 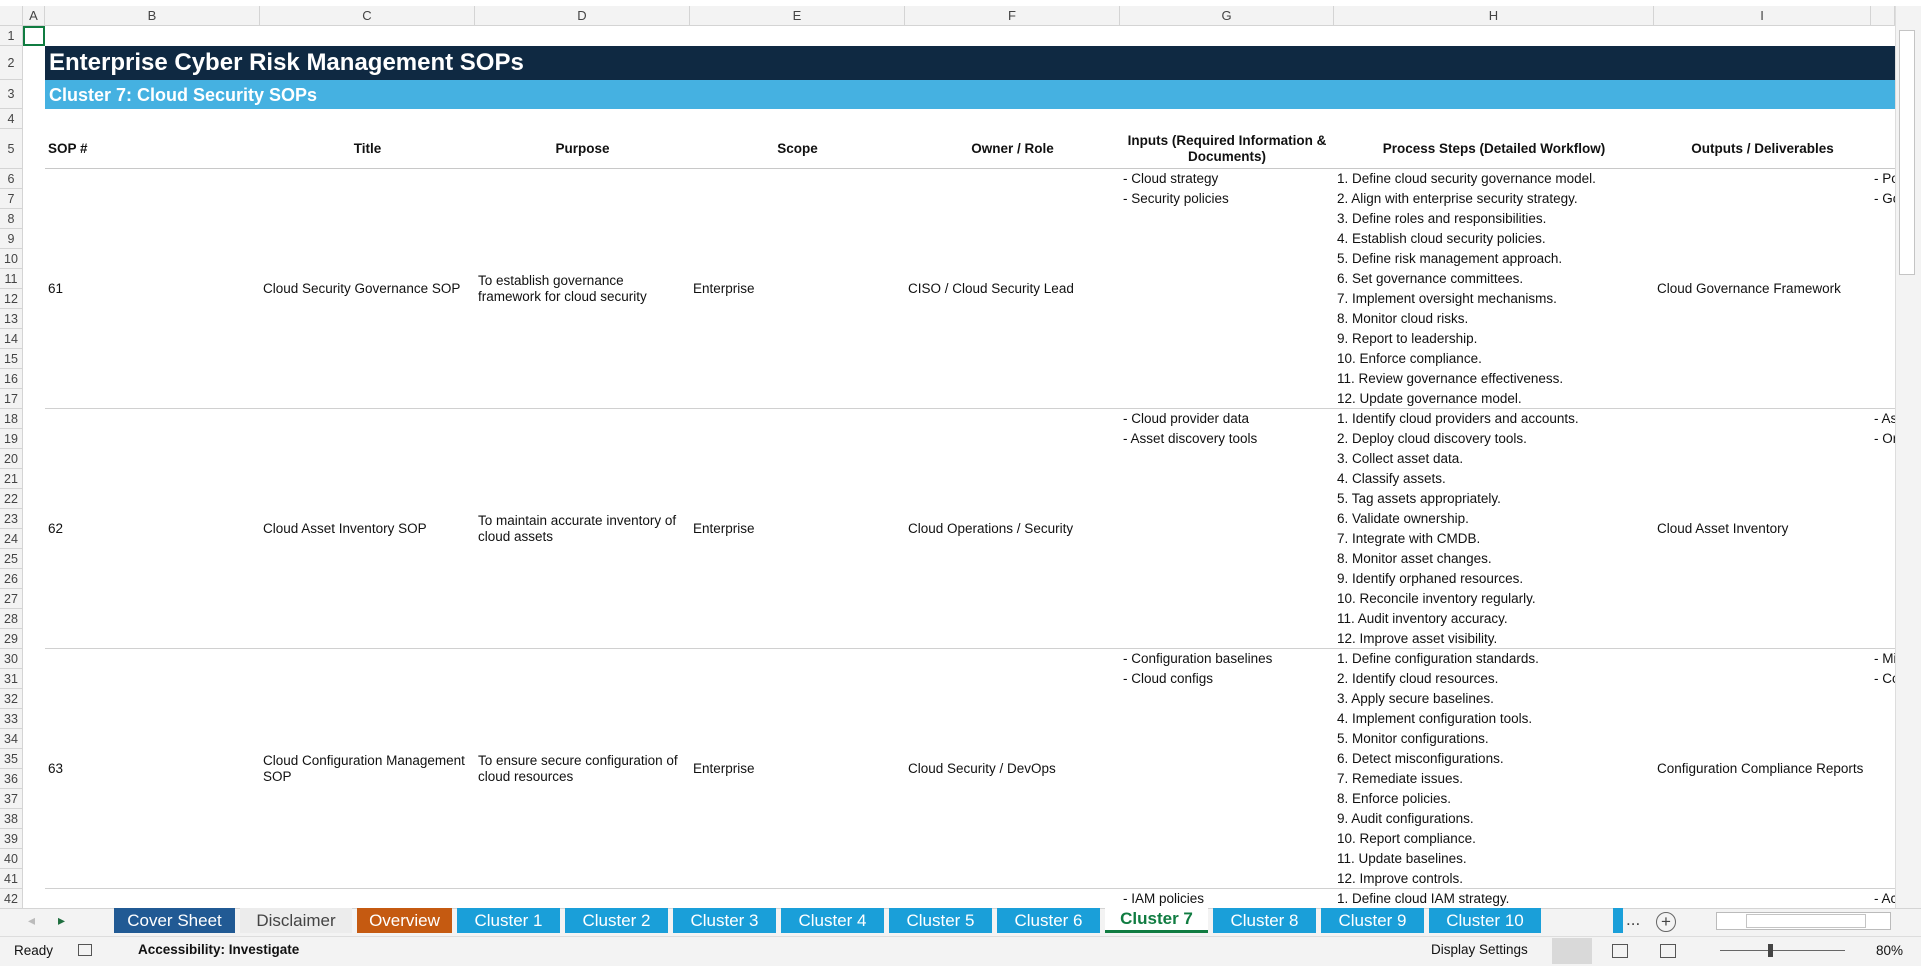 What do you see at coordinates (1479, 949) in the screenshot?
I see `display-settings: Display Settings` at bounding box center [1479, 949].